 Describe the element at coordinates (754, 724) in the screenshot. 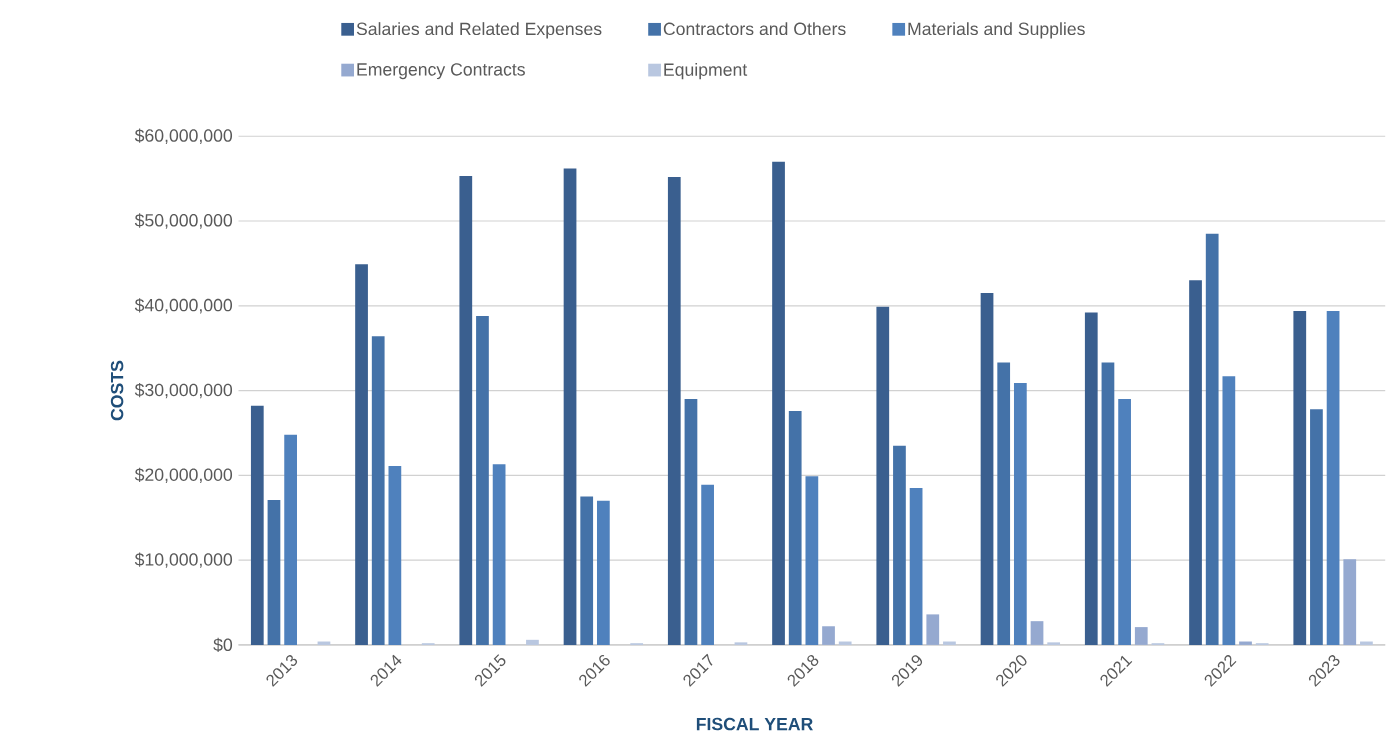

I see `x-axis-title: FISCAL YEAR` at that location.